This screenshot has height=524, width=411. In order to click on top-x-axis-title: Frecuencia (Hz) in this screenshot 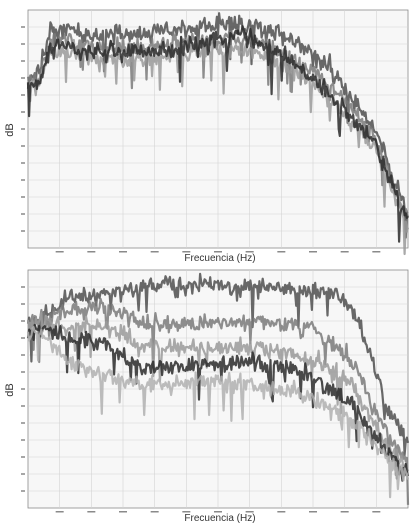, I will do `click(219, 258)`.